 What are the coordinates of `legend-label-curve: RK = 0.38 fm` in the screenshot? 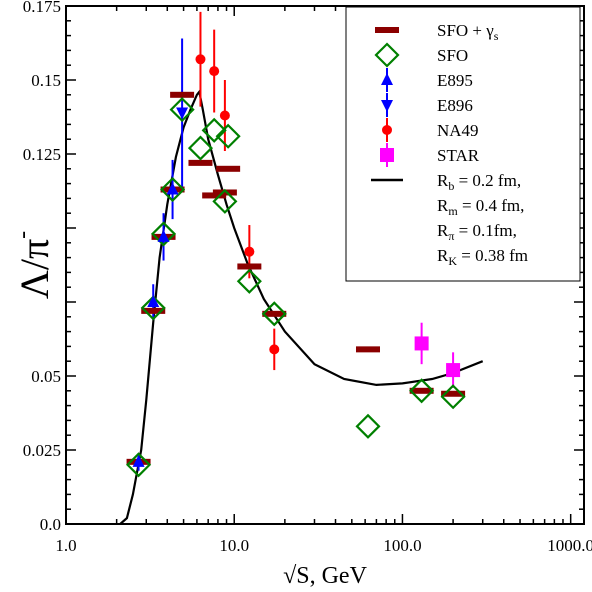 It's located at (482, 257).